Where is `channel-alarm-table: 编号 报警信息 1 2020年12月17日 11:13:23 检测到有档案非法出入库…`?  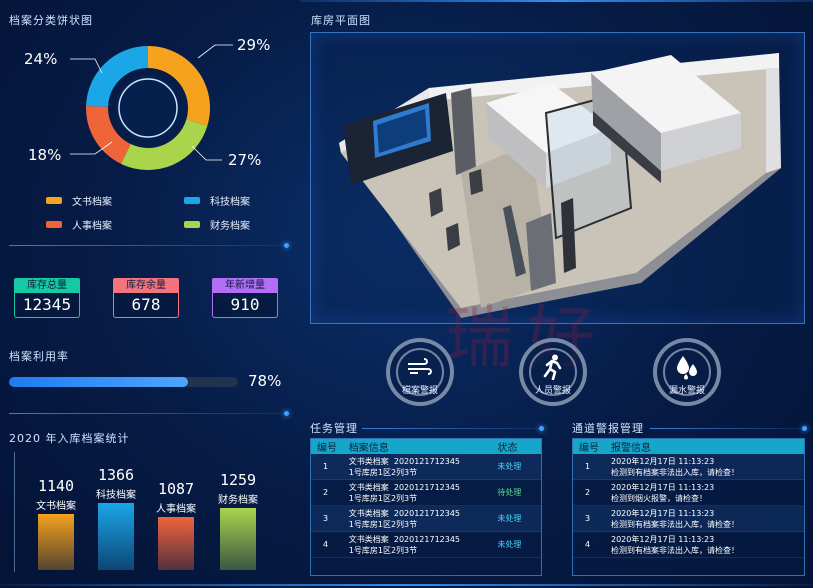 channel-alarm-table: 编号 报警信息 1 2020年12月17日 11:13:23 检测到有档案非法出入库… is located at coordinates (688, 507).